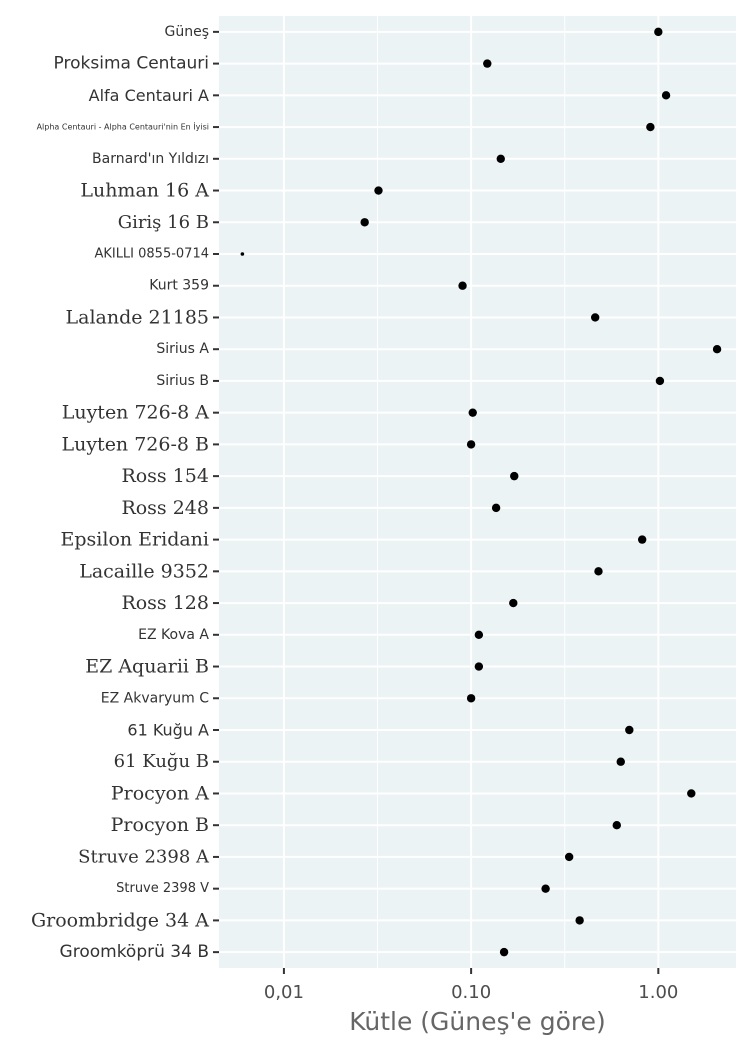 Image resolution: width=750 pixels, height=1050 pixels. I want to click on x-tick-labels: 0,01 0.10 1.00, so click(471, 992).